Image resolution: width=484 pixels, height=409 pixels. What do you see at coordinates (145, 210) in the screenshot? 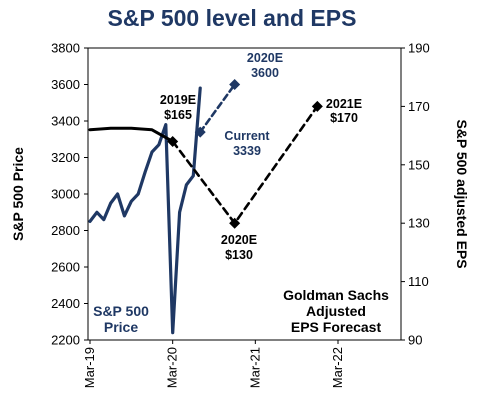
I see `series-line-s-p-500-price` at bounding box center [145, 210].